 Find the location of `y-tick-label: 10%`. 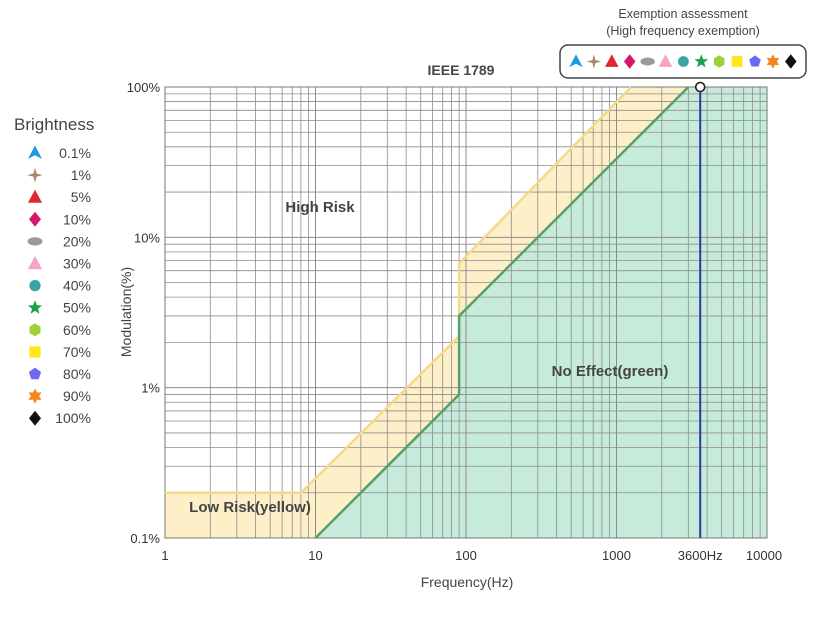

y-tick-label: 10% is located at coordinates (147, 237).